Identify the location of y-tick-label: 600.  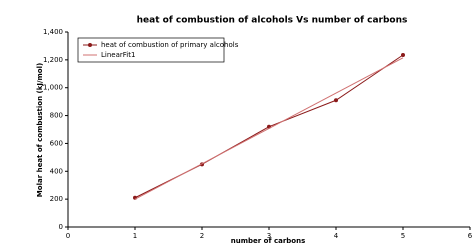
(56, 143).